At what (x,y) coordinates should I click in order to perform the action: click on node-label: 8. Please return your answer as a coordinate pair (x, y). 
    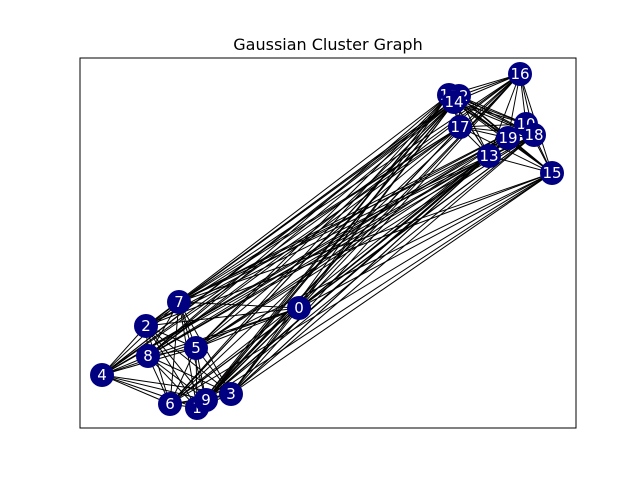
    Looking at the image, I should click on (148, 356).